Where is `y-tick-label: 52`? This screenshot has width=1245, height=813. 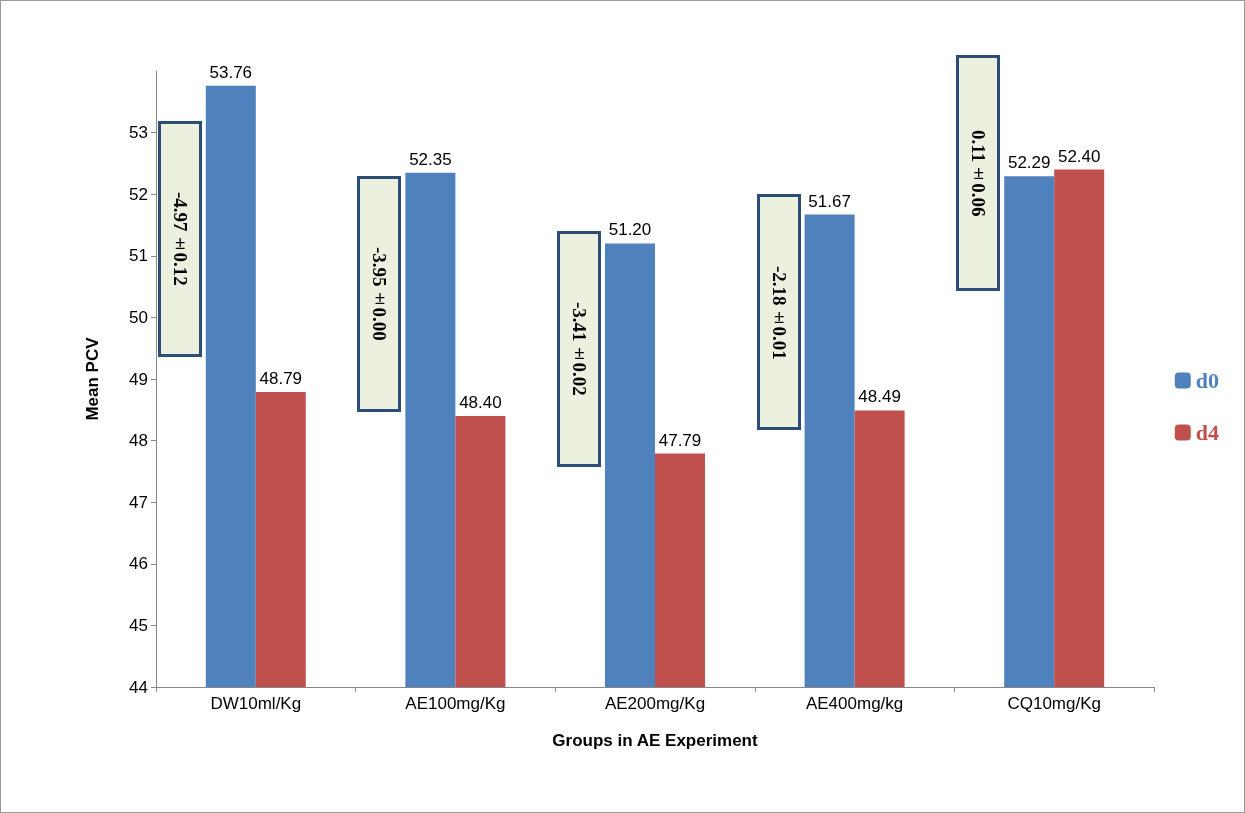
y-tick-label: 52 is located at coordinates (138, 194).